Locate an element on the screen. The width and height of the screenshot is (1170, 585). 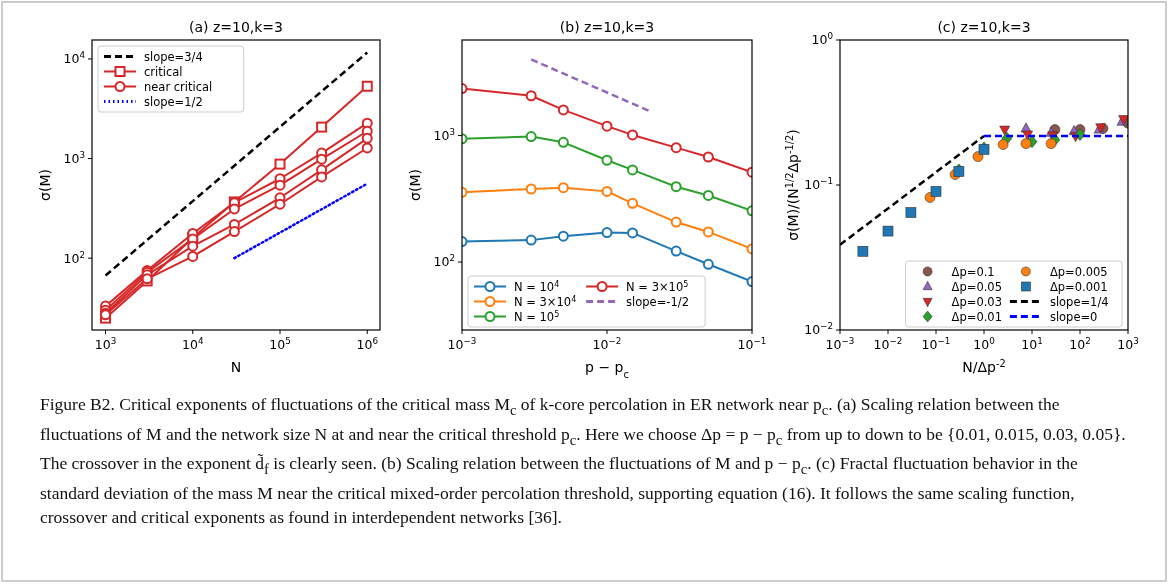
x-tick-label: 10$^{2}$ is located at coordinates (1080, 344).